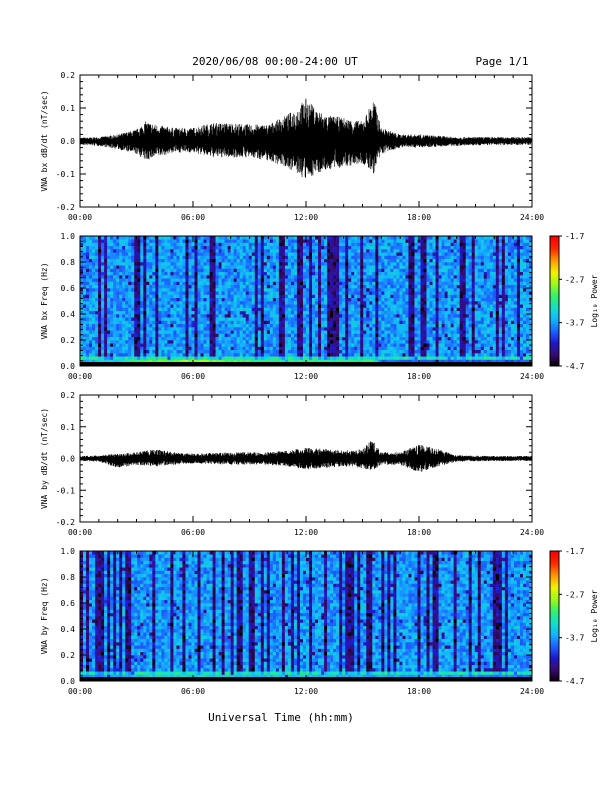 This screenshot has height=792, width=612. What do you see at coordinates (502, 61) in the screenshot?
I see `page-indicator: Page 1/1` at bounding box center [502, 61].